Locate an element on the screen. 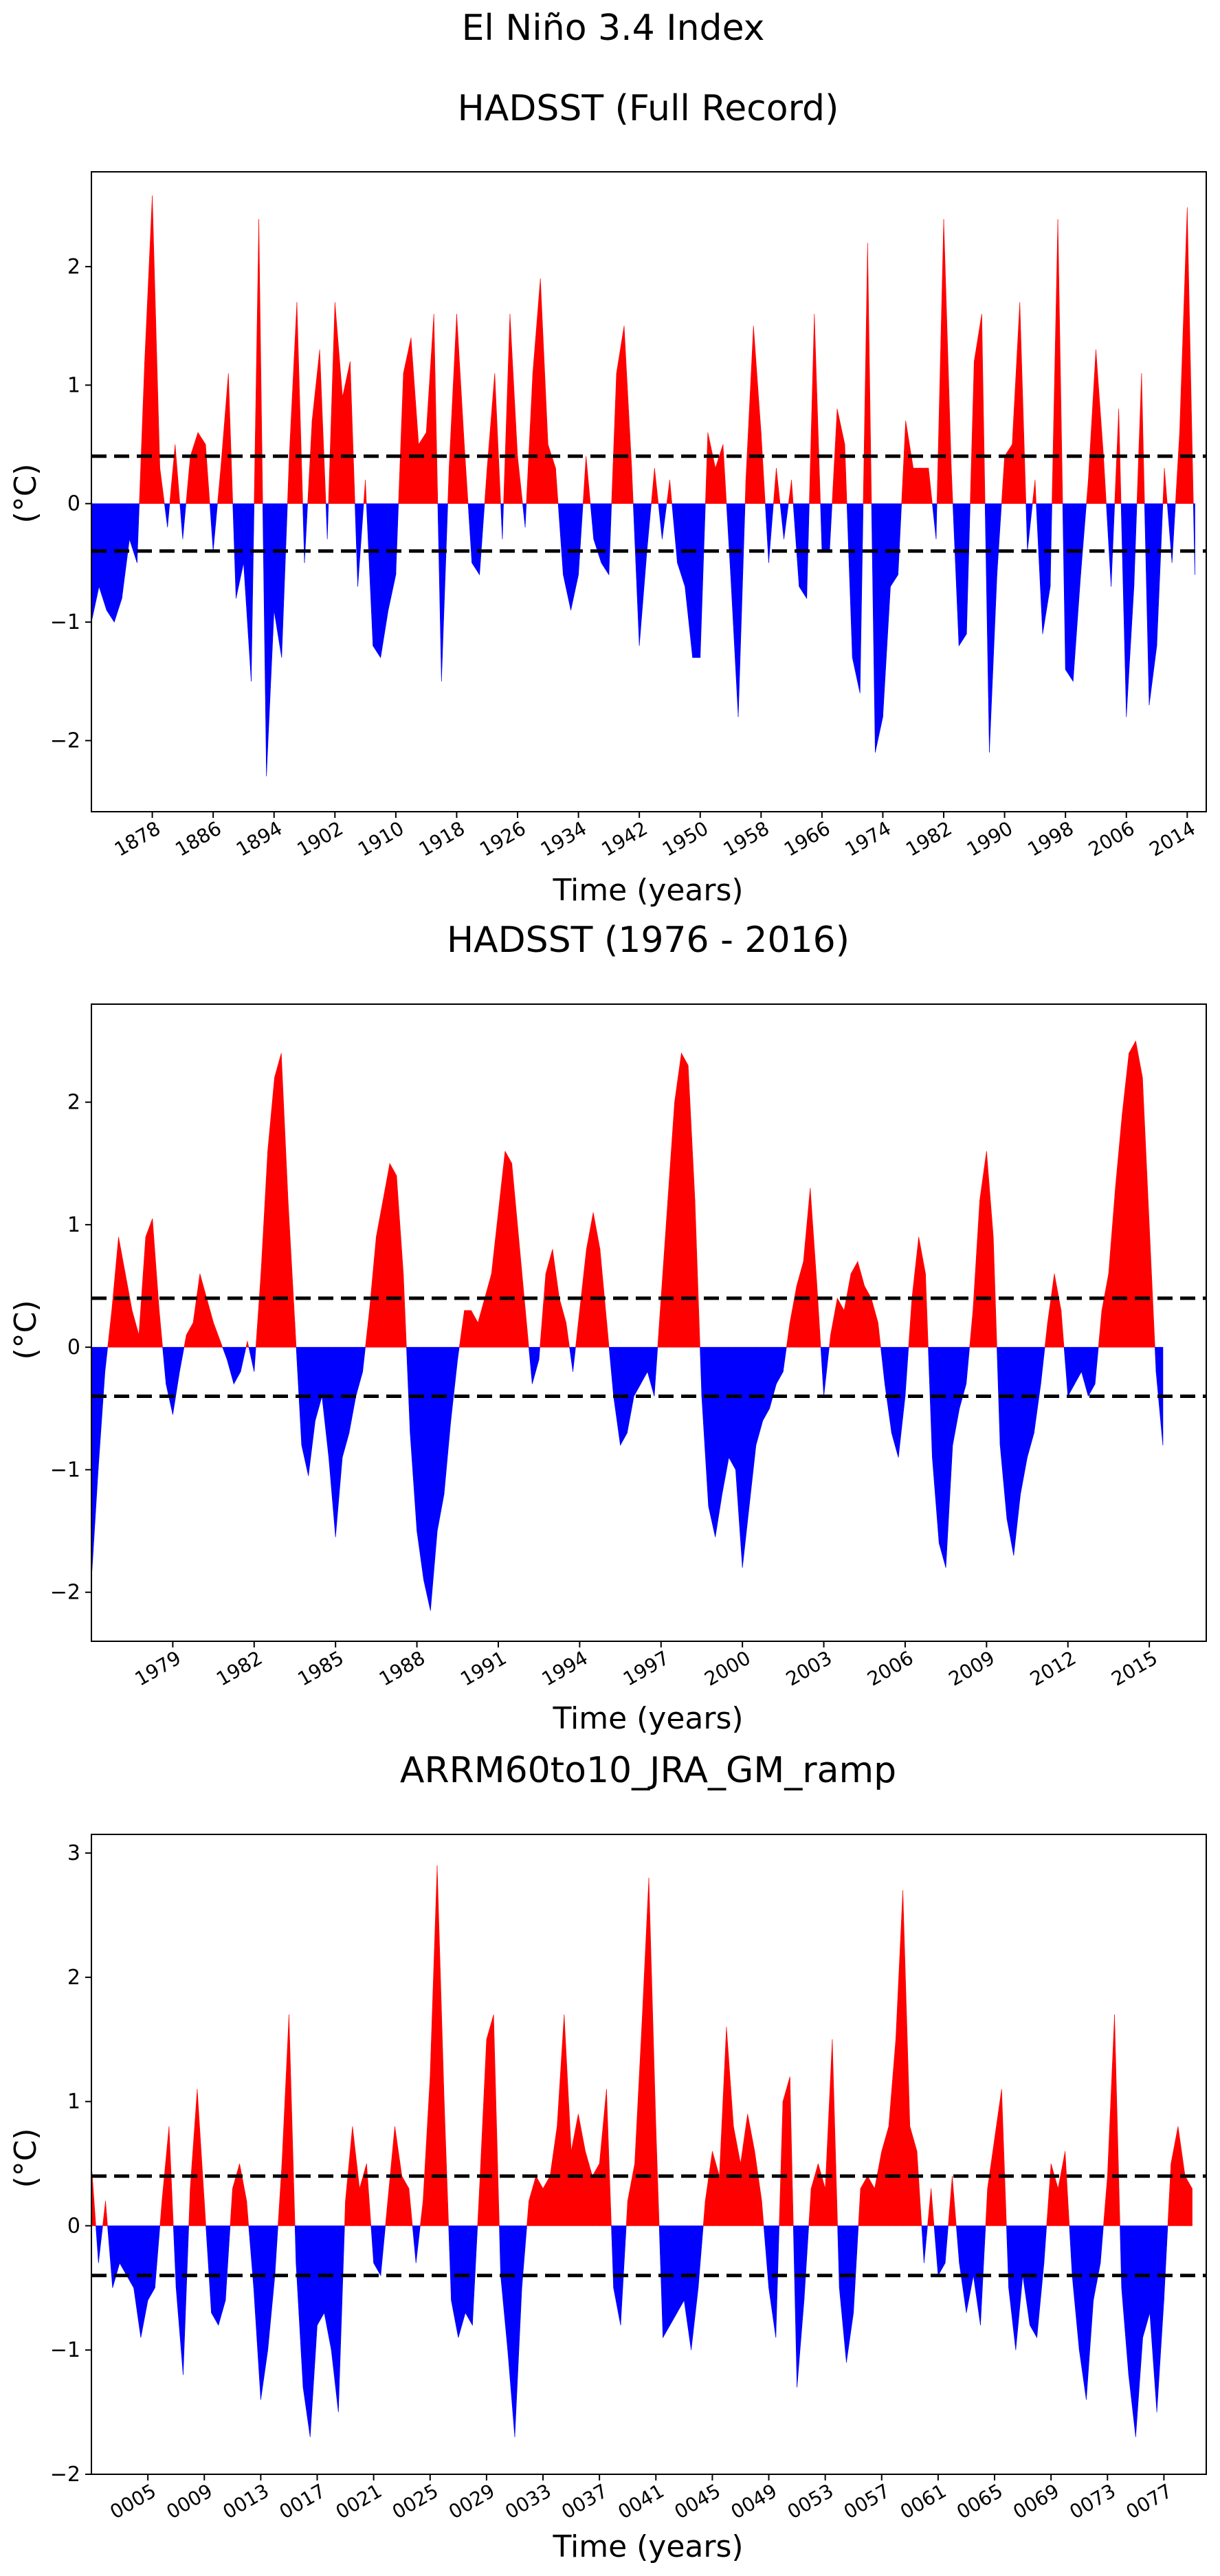  y-tick-label: 0 is located at coordinates (73, 504).